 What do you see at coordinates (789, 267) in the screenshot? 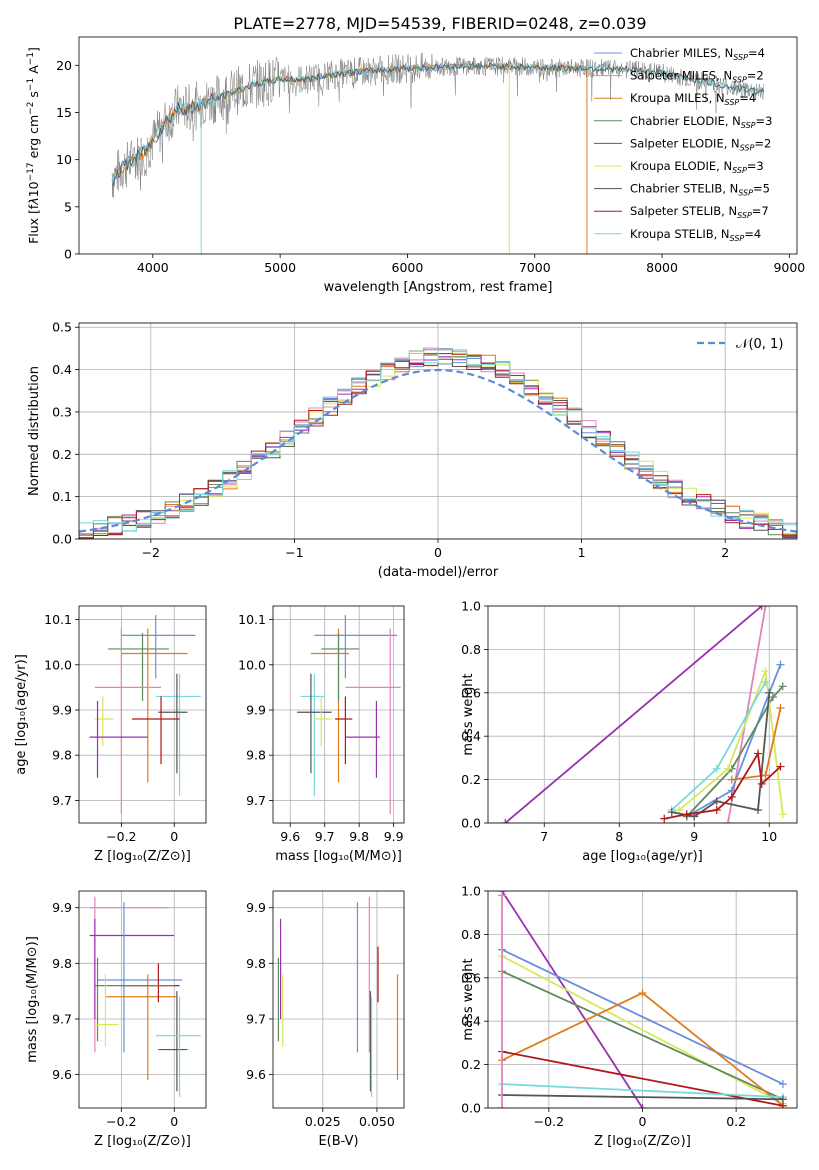
I see `x-tick-label: 9000` at bounding box center [789, 267].